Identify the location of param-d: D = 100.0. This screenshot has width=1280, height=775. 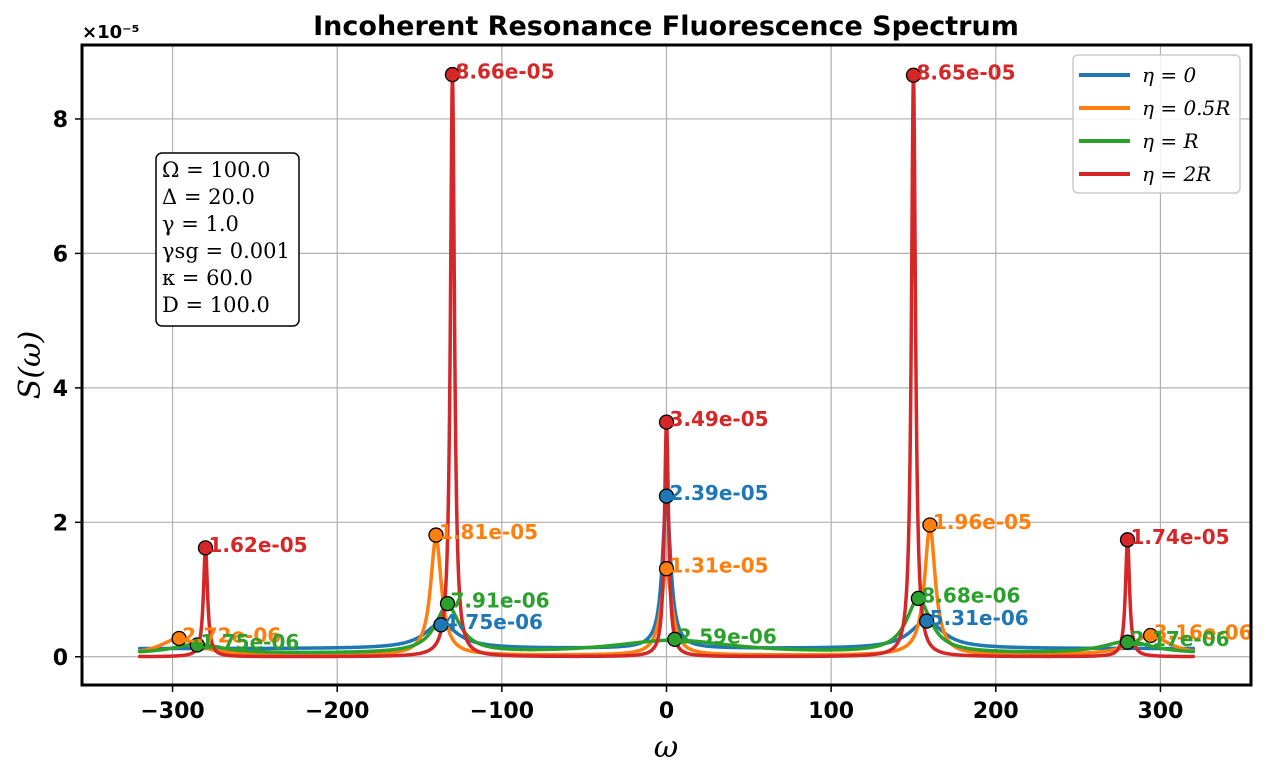
(216, 305).